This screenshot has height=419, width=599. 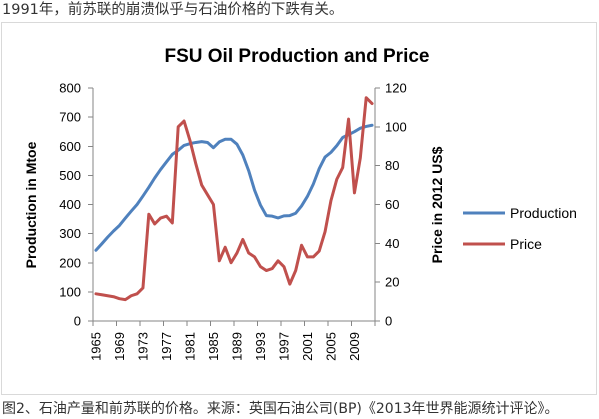 What do you see at coordinates (119, 346) in the screenshot?
I see `x-tick-label: 1969` at bounding box center [119, 346].